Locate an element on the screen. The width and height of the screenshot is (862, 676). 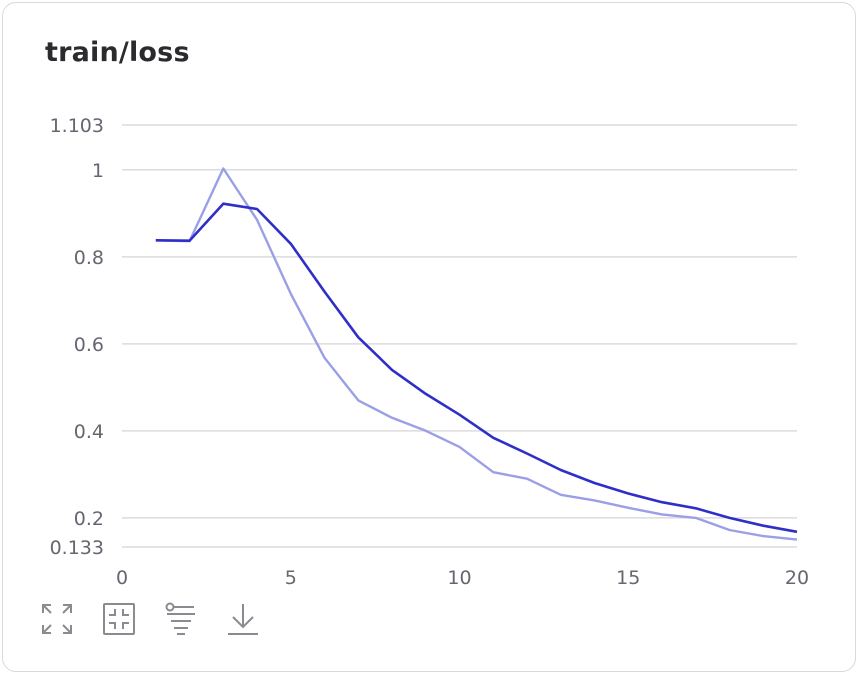
x-tick-label: 0 is located at coordinates (122, 578).